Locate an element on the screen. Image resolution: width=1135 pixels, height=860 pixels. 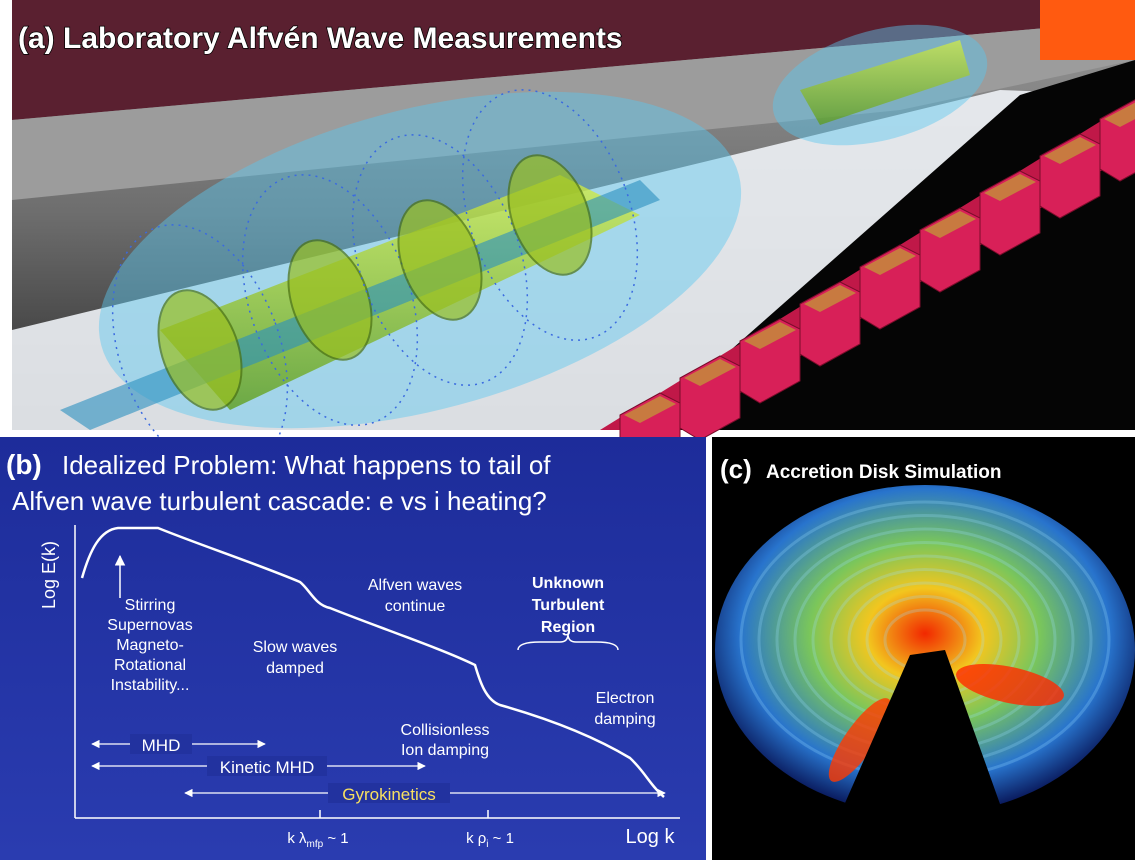
x-tick-label: k ρi ~ 1 is located at coordinates (490, 840).